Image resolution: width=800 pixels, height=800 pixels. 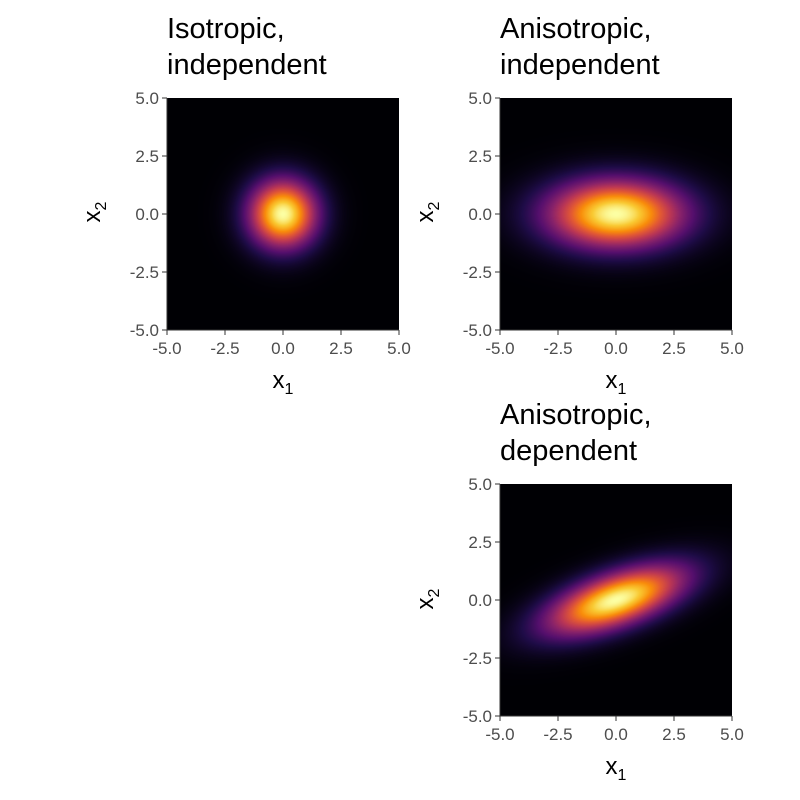 I want to click on panel-title-line1: Isotropic,, so click(x=226, y=29).